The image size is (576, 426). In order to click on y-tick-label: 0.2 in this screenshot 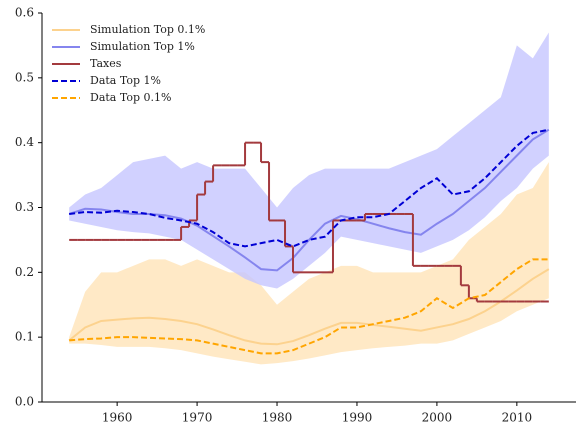, I will do `click(24, 272)`.